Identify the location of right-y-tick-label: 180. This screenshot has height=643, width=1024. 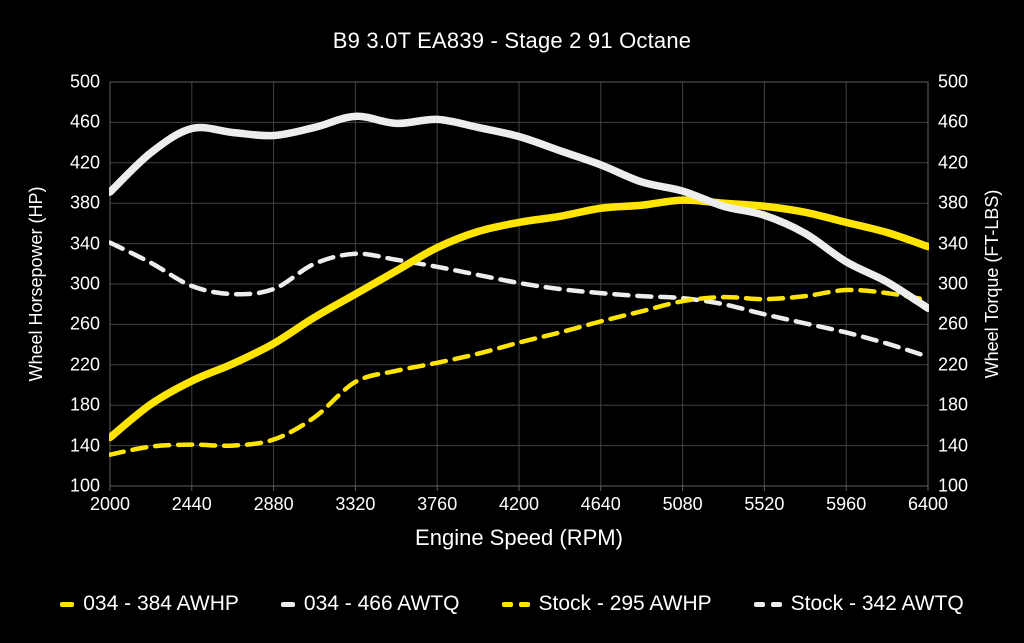
(953, 404).